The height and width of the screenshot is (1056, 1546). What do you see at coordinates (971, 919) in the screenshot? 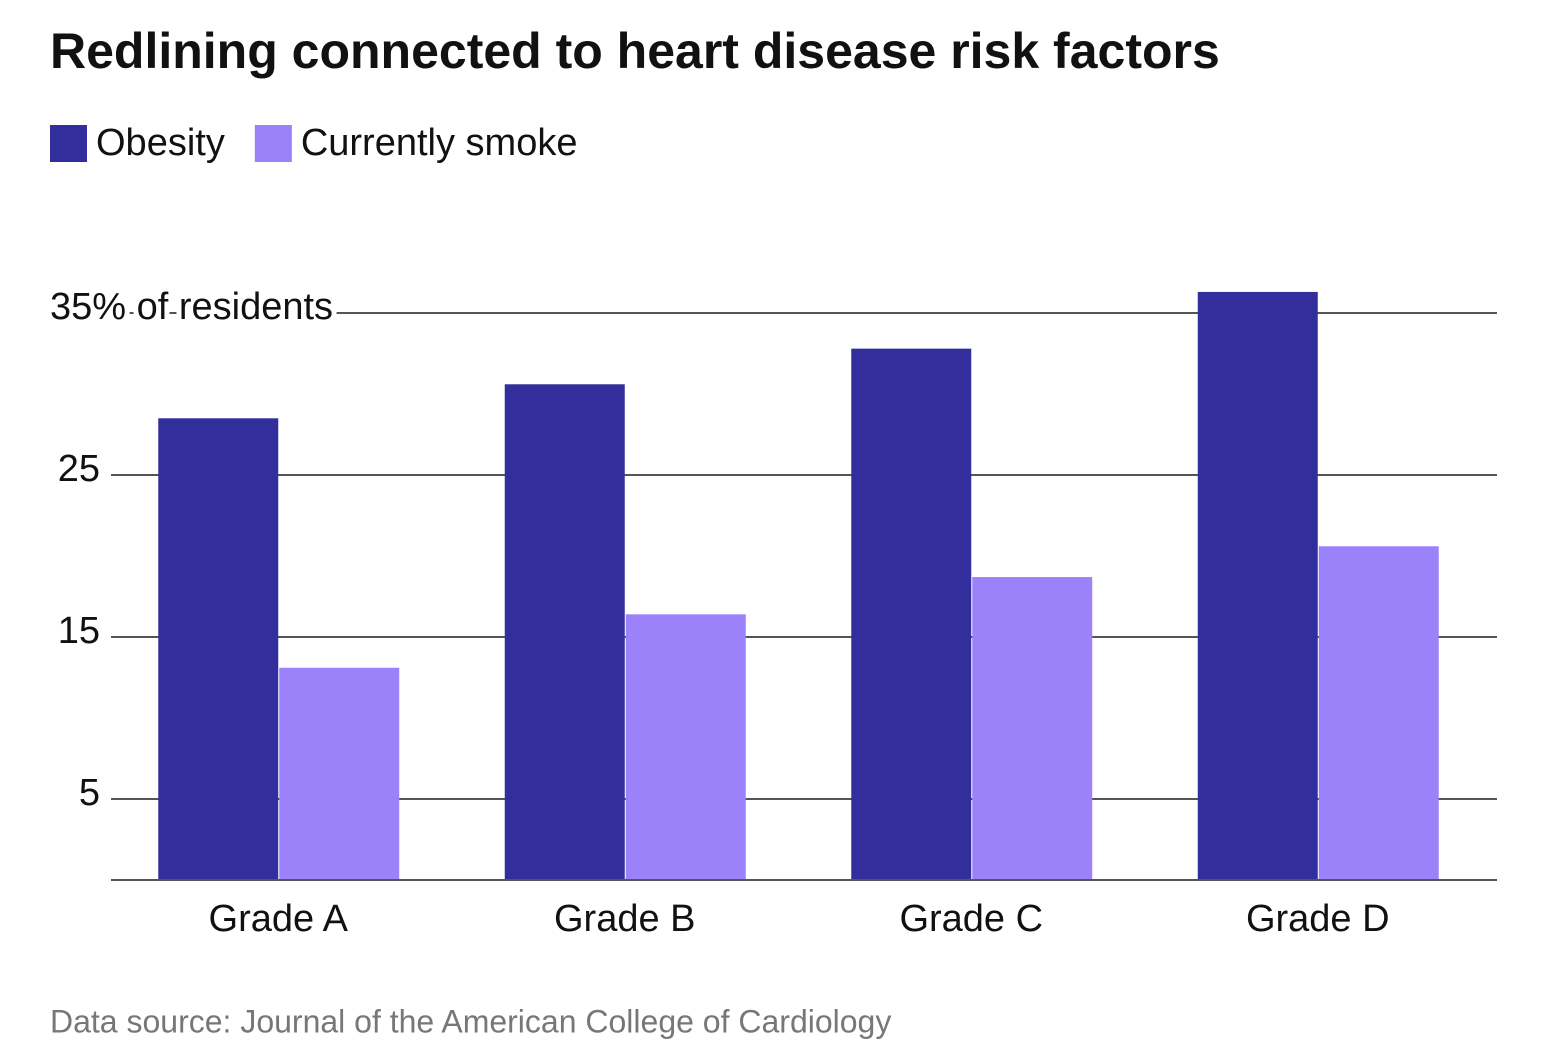
I see `x-tick-label: Grade C` at bounding box center [971, 919].